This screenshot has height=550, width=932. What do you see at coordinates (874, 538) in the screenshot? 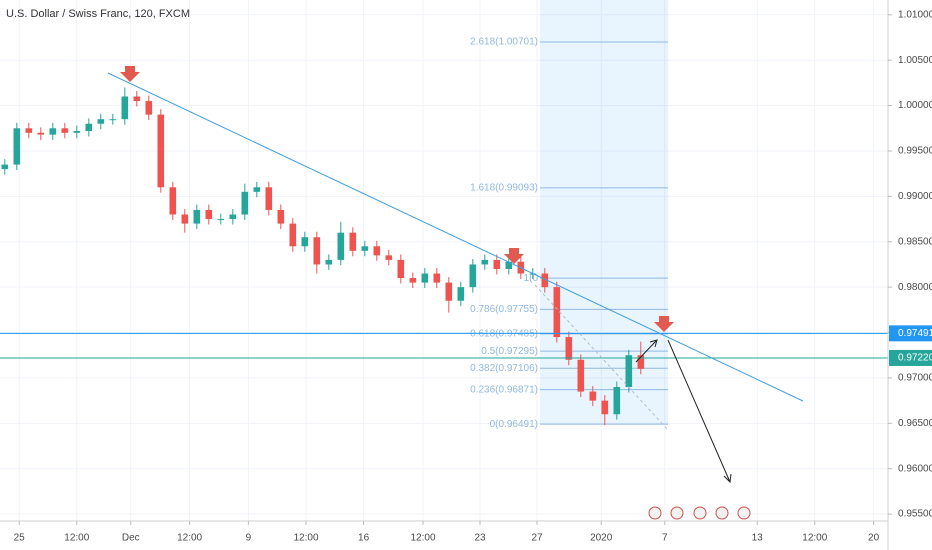
I see `x-tick-label: 20` at bounding box center [874, 538].